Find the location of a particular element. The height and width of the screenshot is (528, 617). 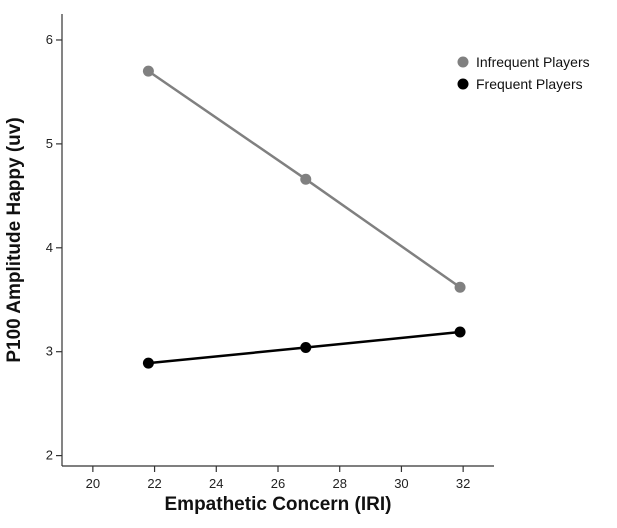

legend-label: Infrequent Players is located at coordinates (533, 62).